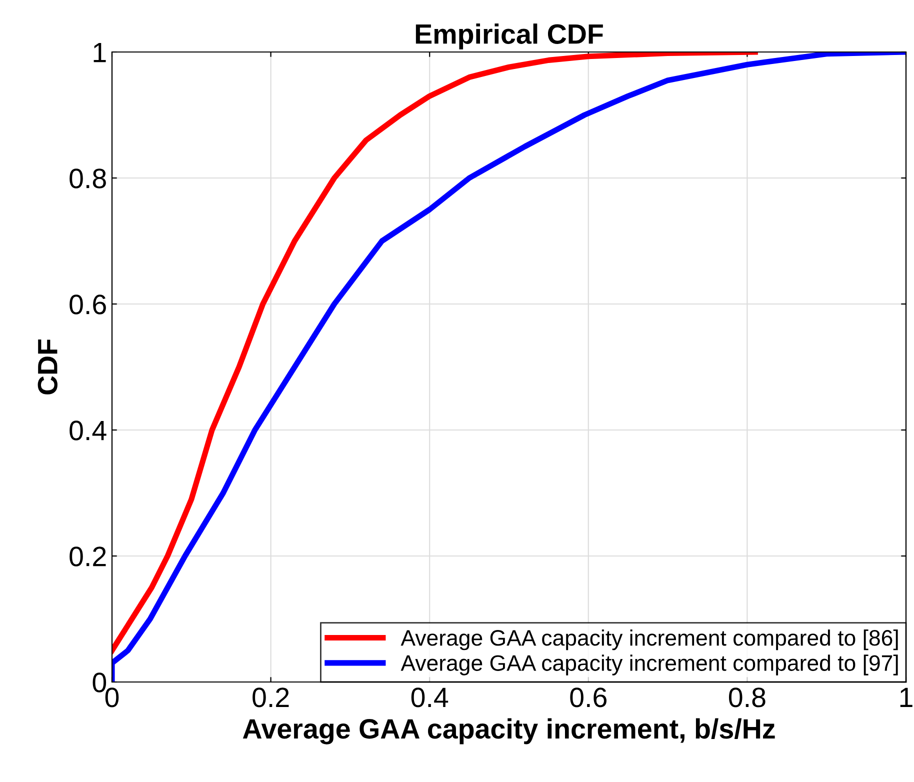 The height and width of the screenshot is (782, 914). Describe the element at coordinates (509, 37) in the screenshot. I see `chart-title: Empirical CDF` at that location.